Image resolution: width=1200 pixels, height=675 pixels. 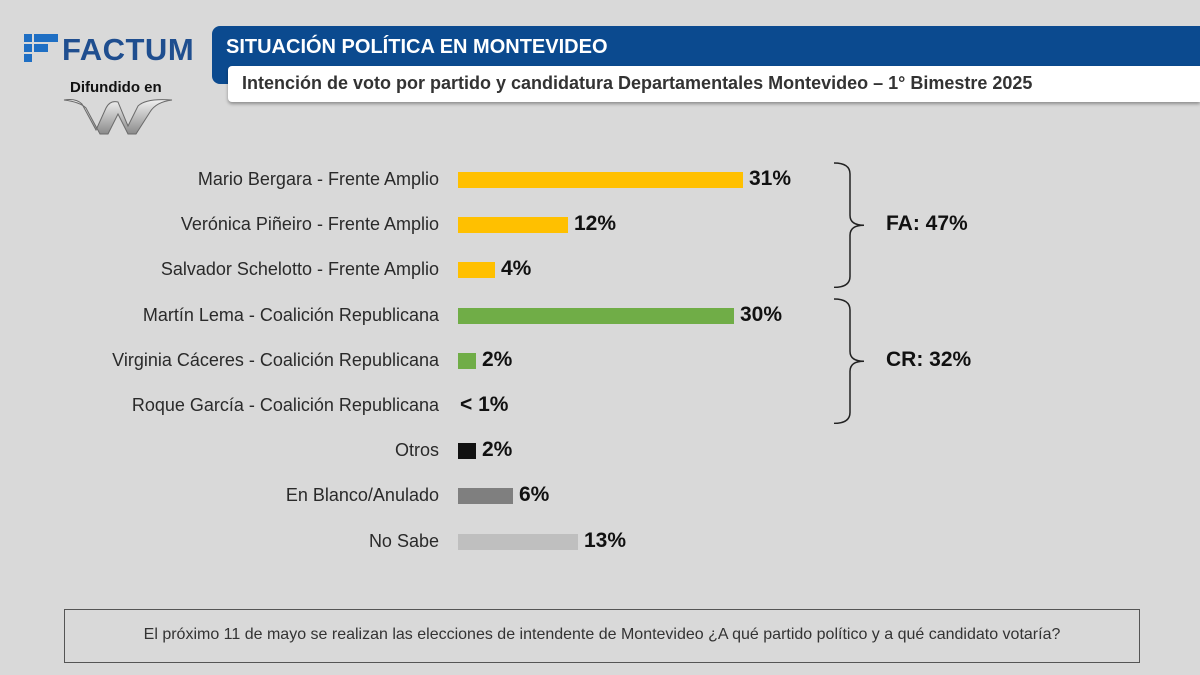 I want to click on page-title: SITUACIÓN POLÍTICA EN MONTEVIDEO, so click(x=417, y=47).